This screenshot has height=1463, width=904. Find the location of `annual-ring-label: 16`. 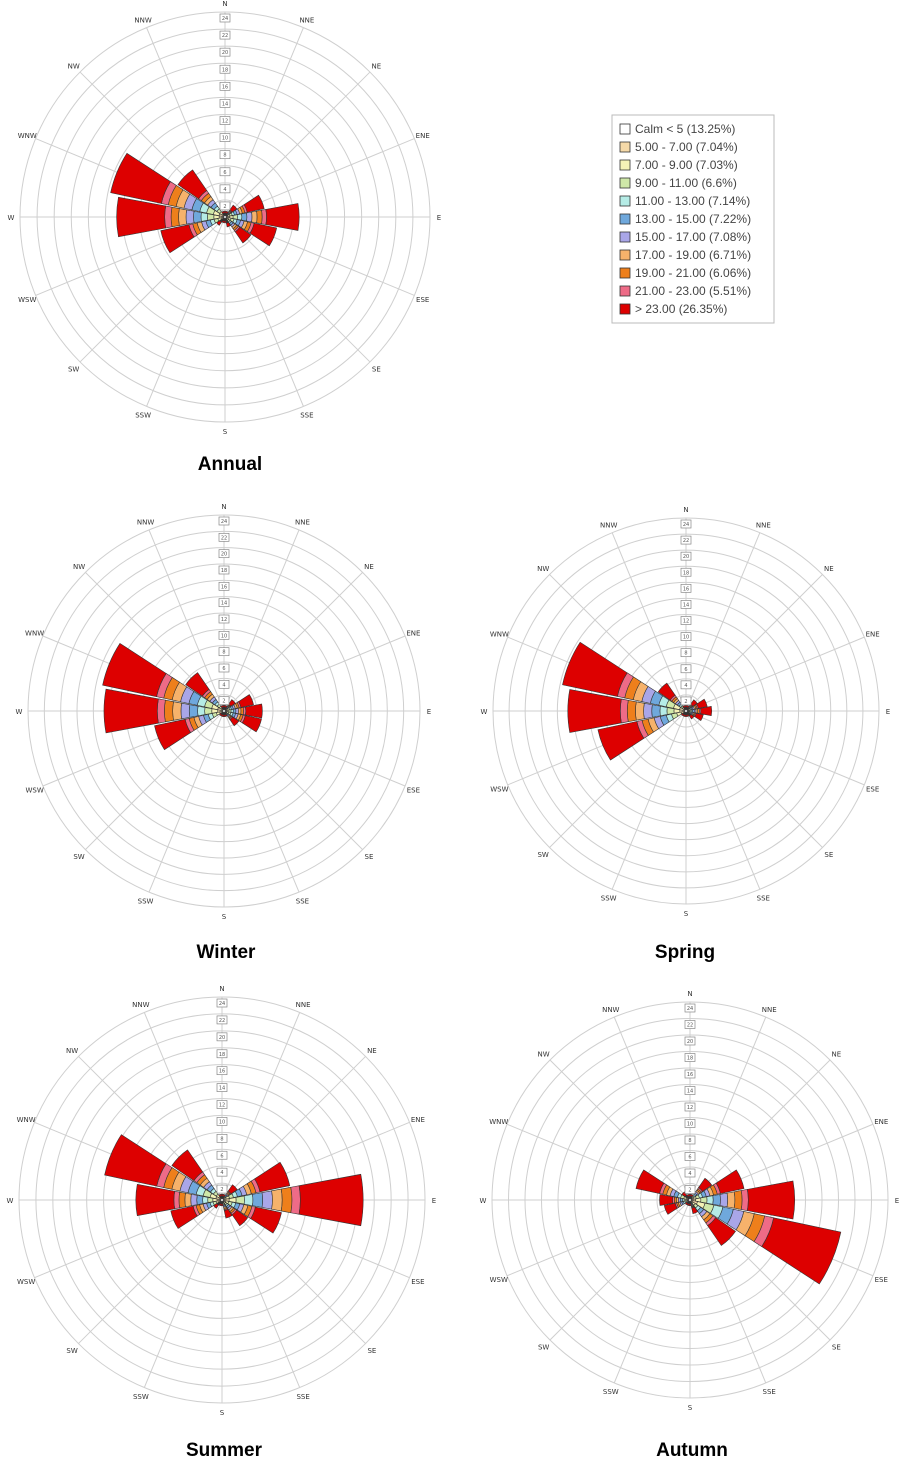

annual-ring-label: 16 is located at coordinates (225, 87).